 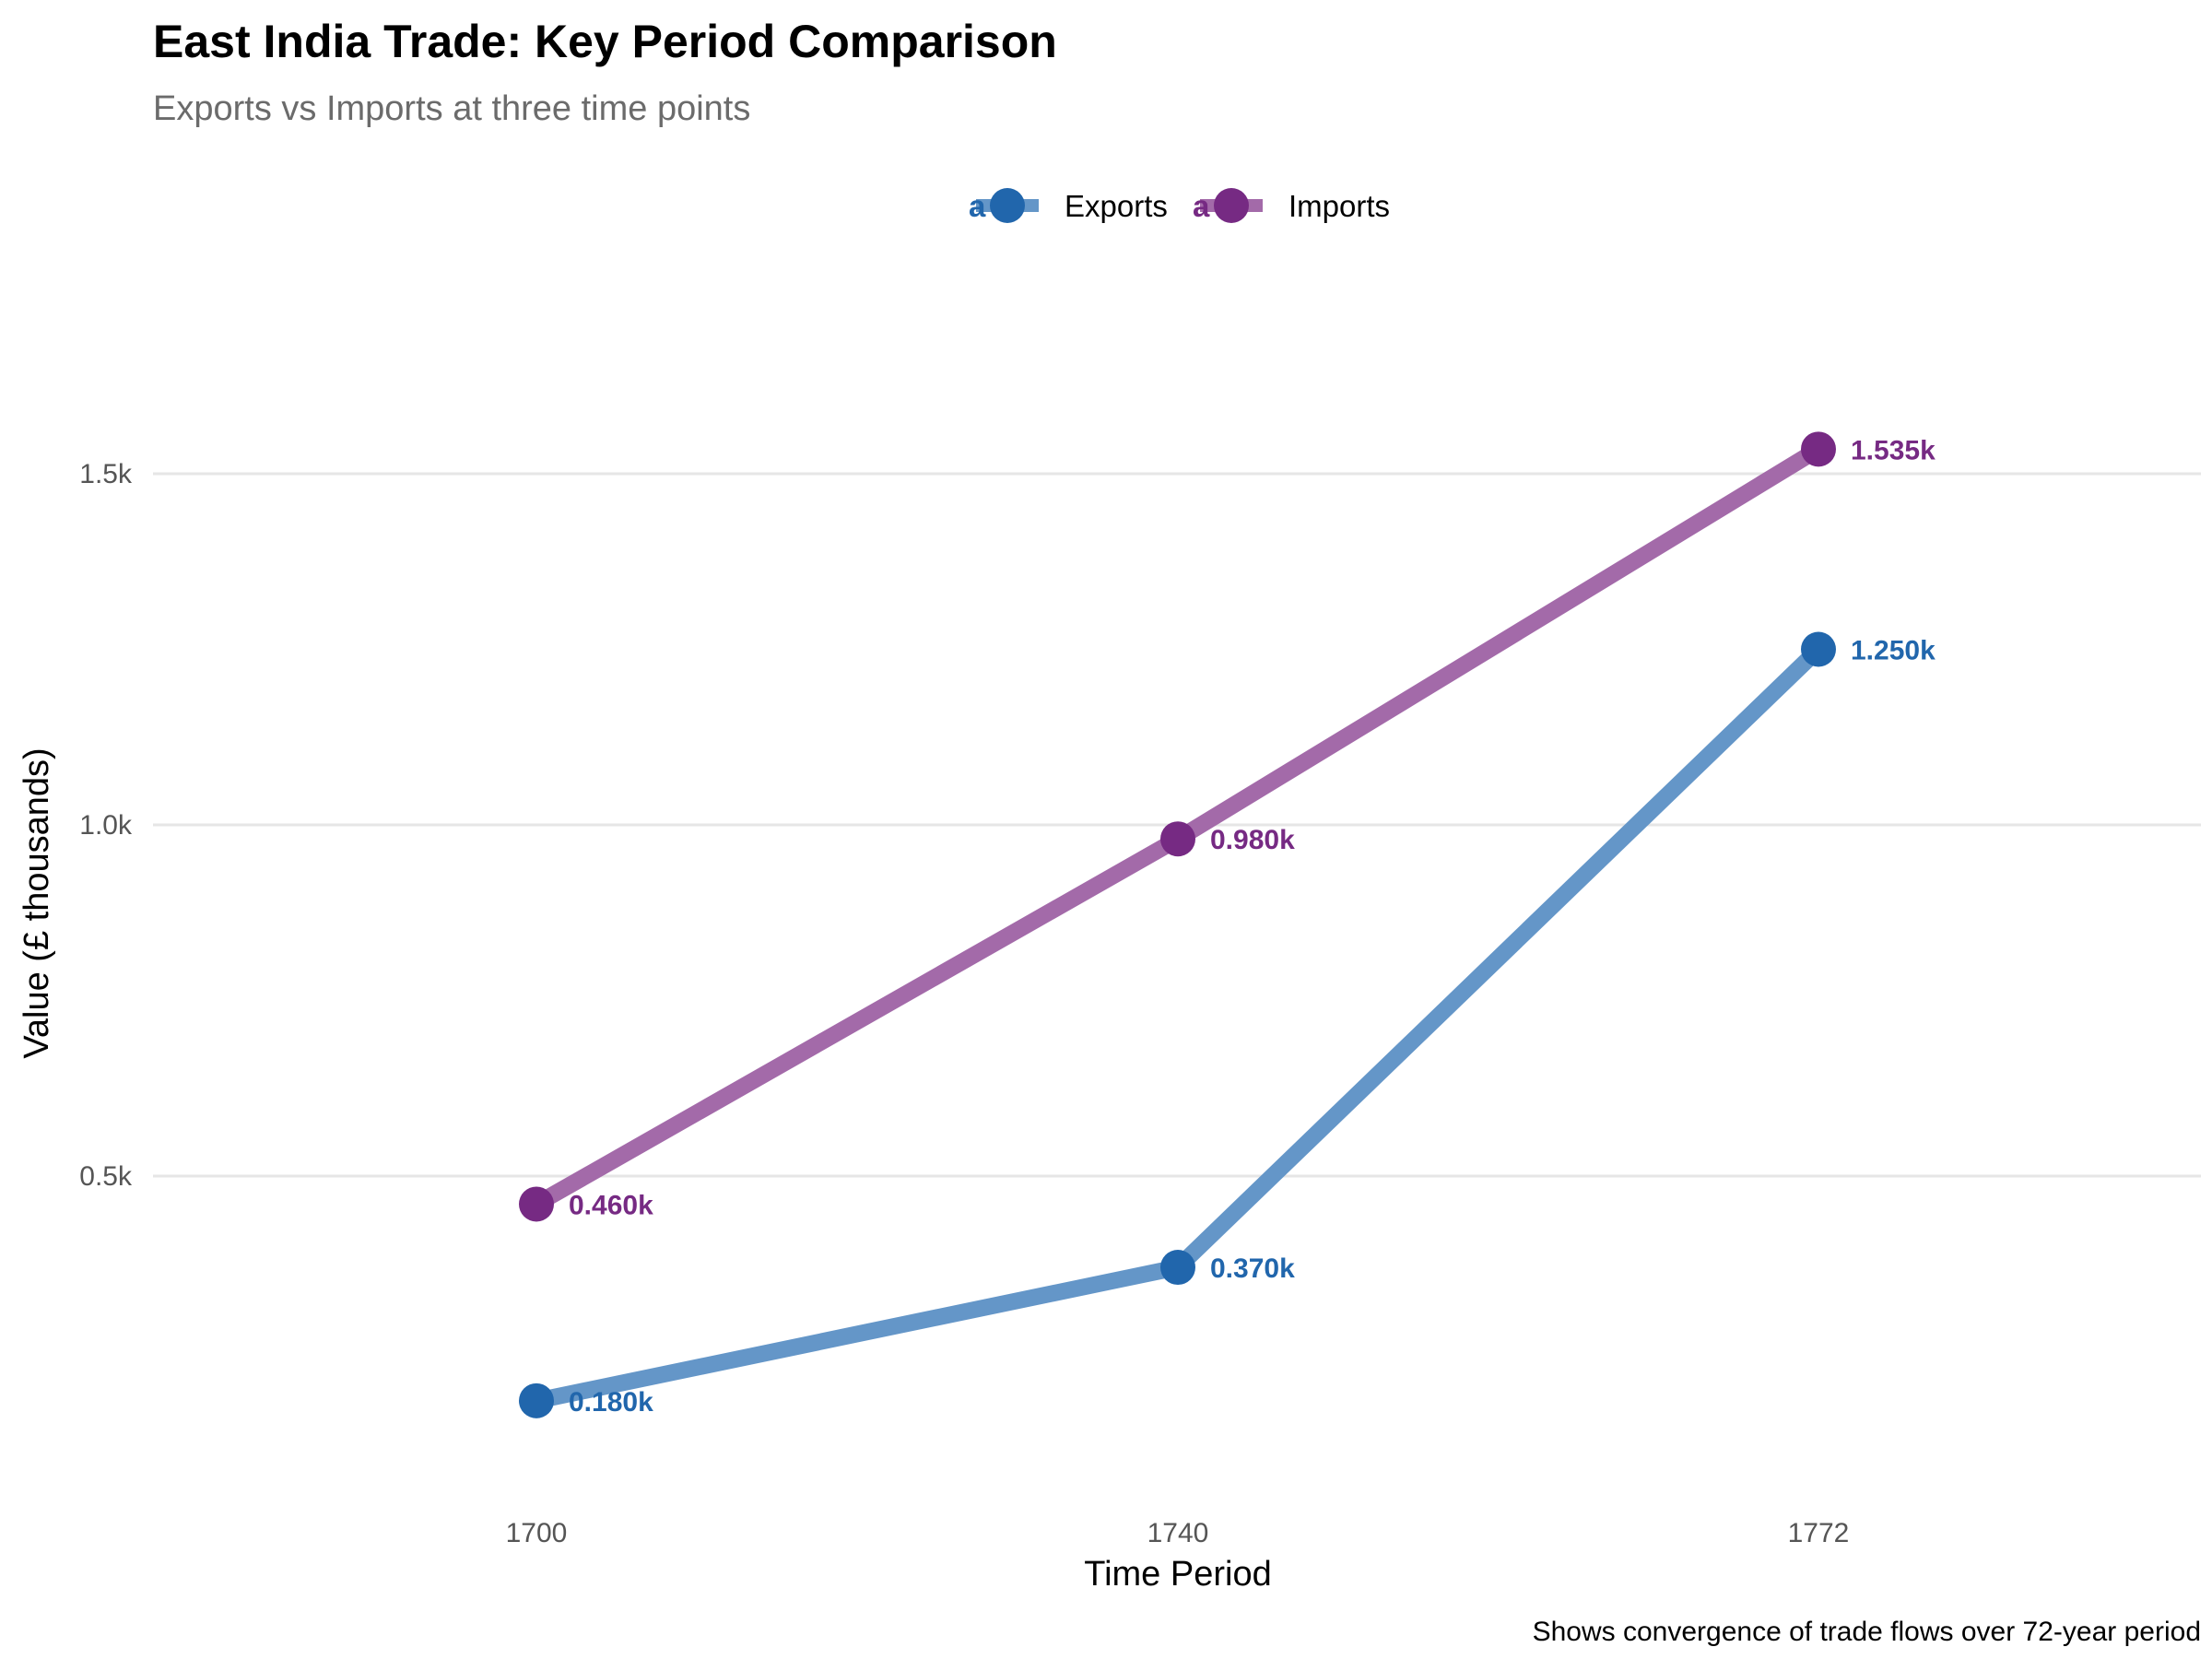 I want to click on data-label-exports: 1.250k, so click(x=1893, y=651).